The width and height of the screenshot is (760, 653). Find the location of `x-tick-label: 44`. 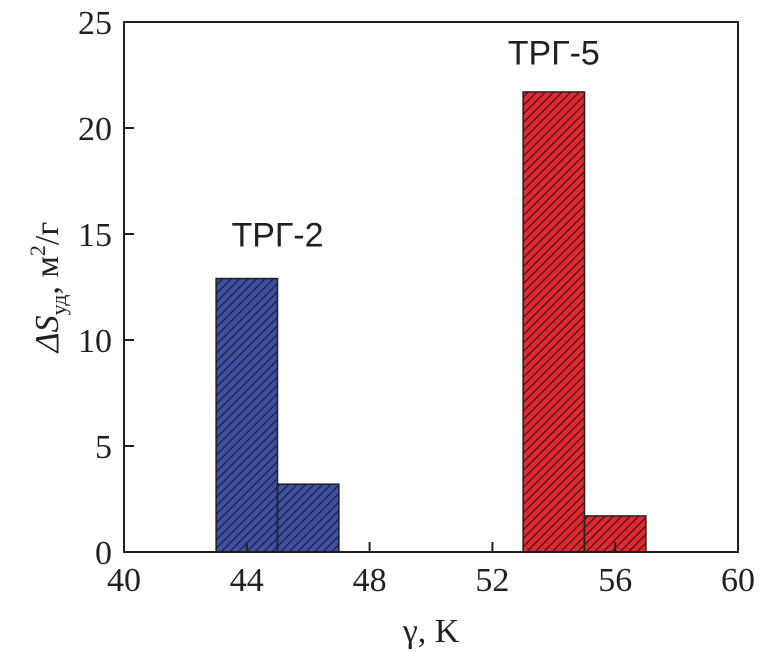

x-tick-label: 44 is located at coordinates (247, 580).